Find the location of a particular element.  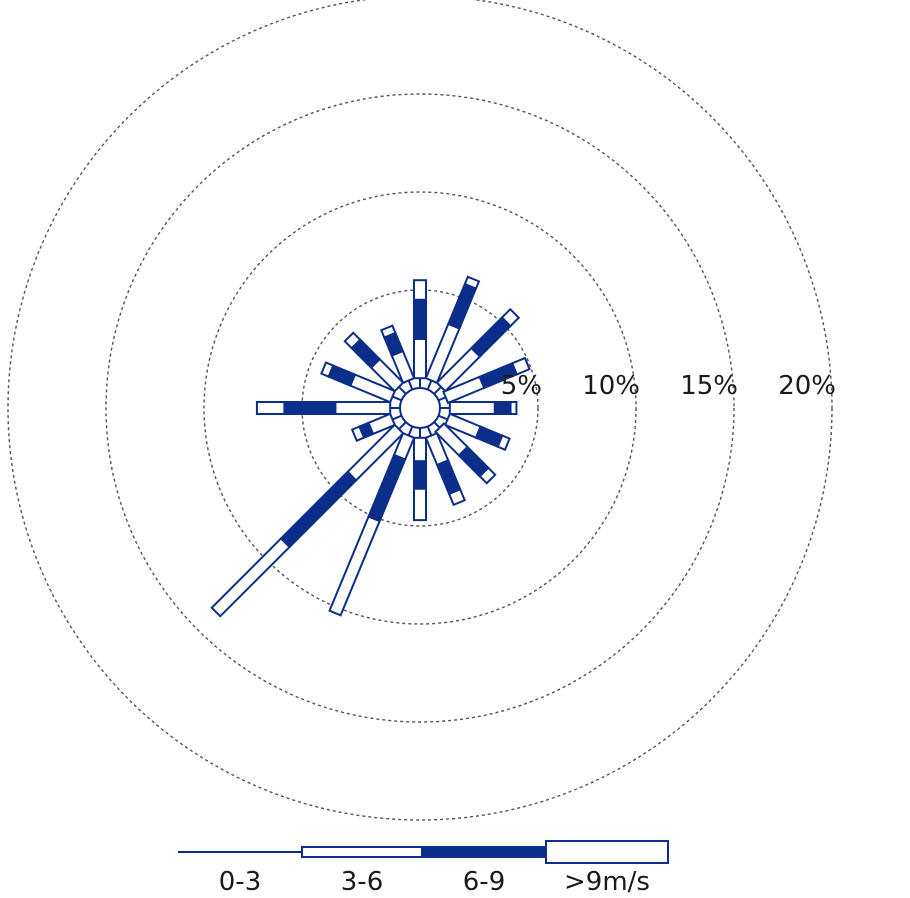

ring-label: 5% is located at coordinates (521, 386).